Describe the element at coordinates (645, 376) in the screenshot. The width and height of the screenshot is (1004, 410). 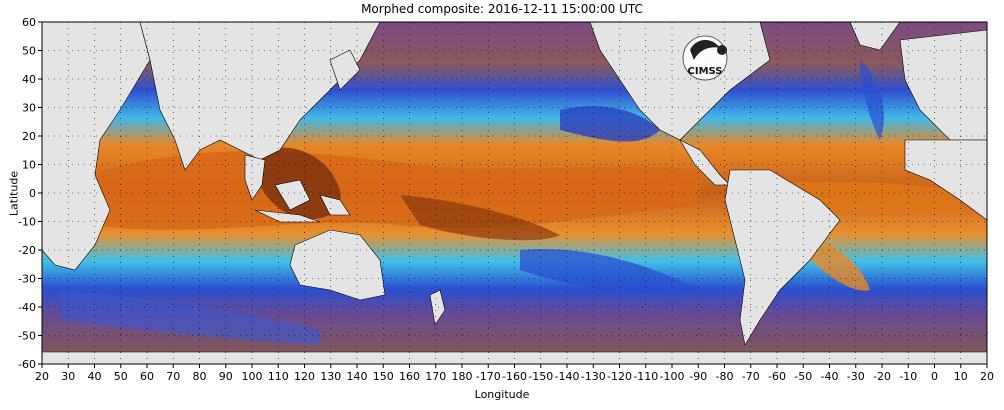
I see `x-tick-label: -110` at that location.